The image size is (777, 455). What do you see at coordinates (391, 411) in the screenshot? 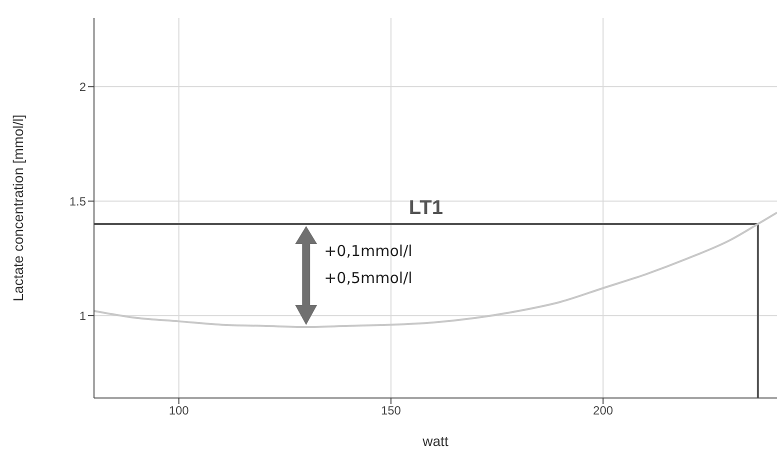
I see `x-tick-label: 150` at bounding box center [391, 411].